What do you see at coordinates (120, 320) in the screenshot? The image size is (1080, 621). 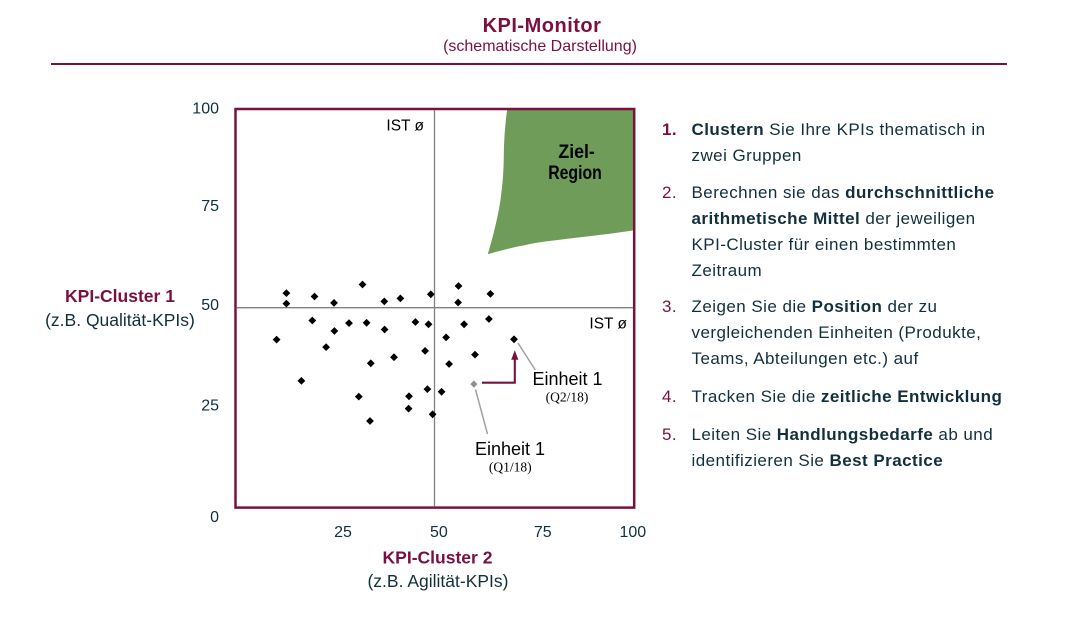 I see `svg-text: (z.B. Qualität-KPIs)` at bounding box center [120, 320].